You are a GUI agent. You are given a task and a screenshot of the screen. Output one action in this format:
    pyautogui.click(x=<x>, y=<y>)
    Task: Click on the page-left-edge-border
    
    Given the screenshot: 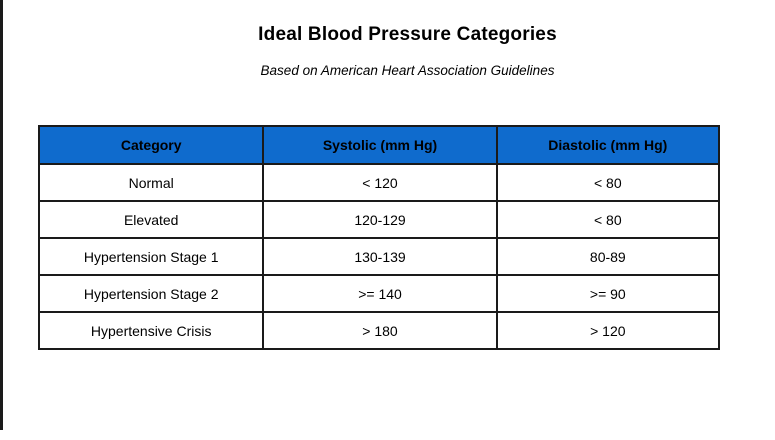 What is the action you would take?
    pyautogui.click(x=1, y=215)
    